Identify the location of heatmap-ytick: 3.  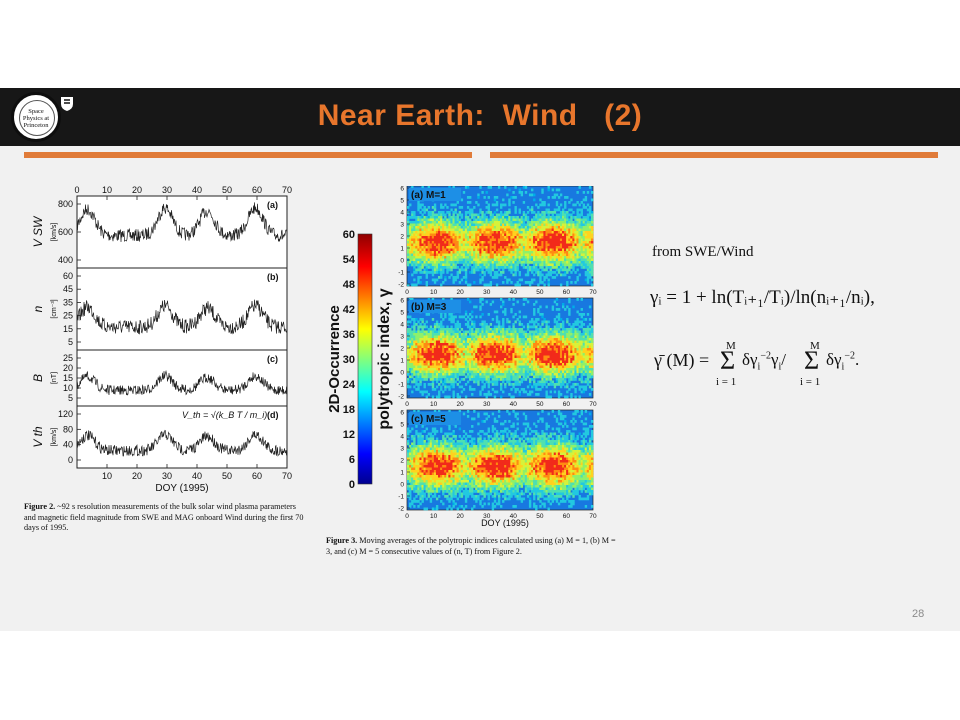
(402, 225).